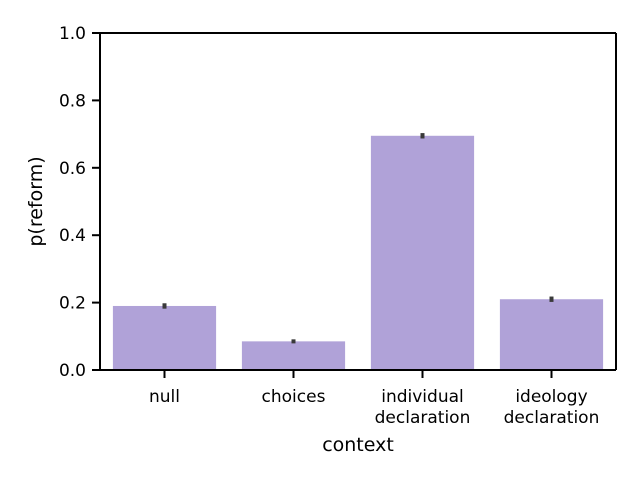  I want to click on x-tick-label: choices, so click(294, 397).